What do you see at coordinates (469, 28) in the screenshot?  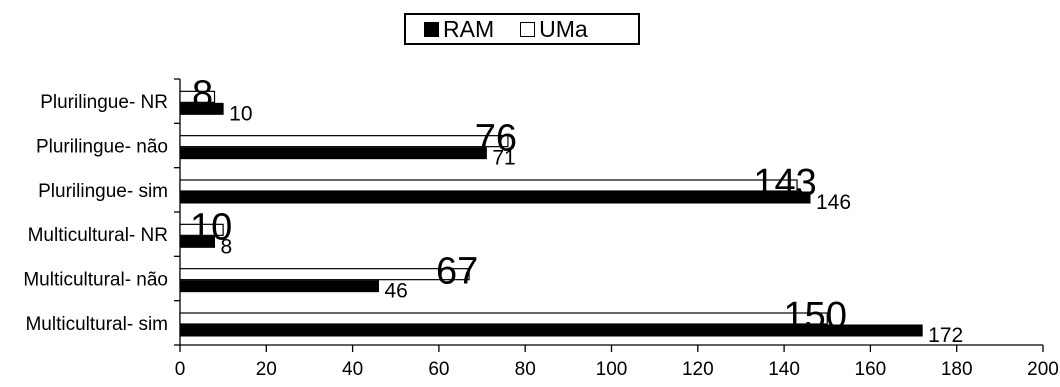 I see `legend-label-ram: RAM` at bounding box center [469, 28].